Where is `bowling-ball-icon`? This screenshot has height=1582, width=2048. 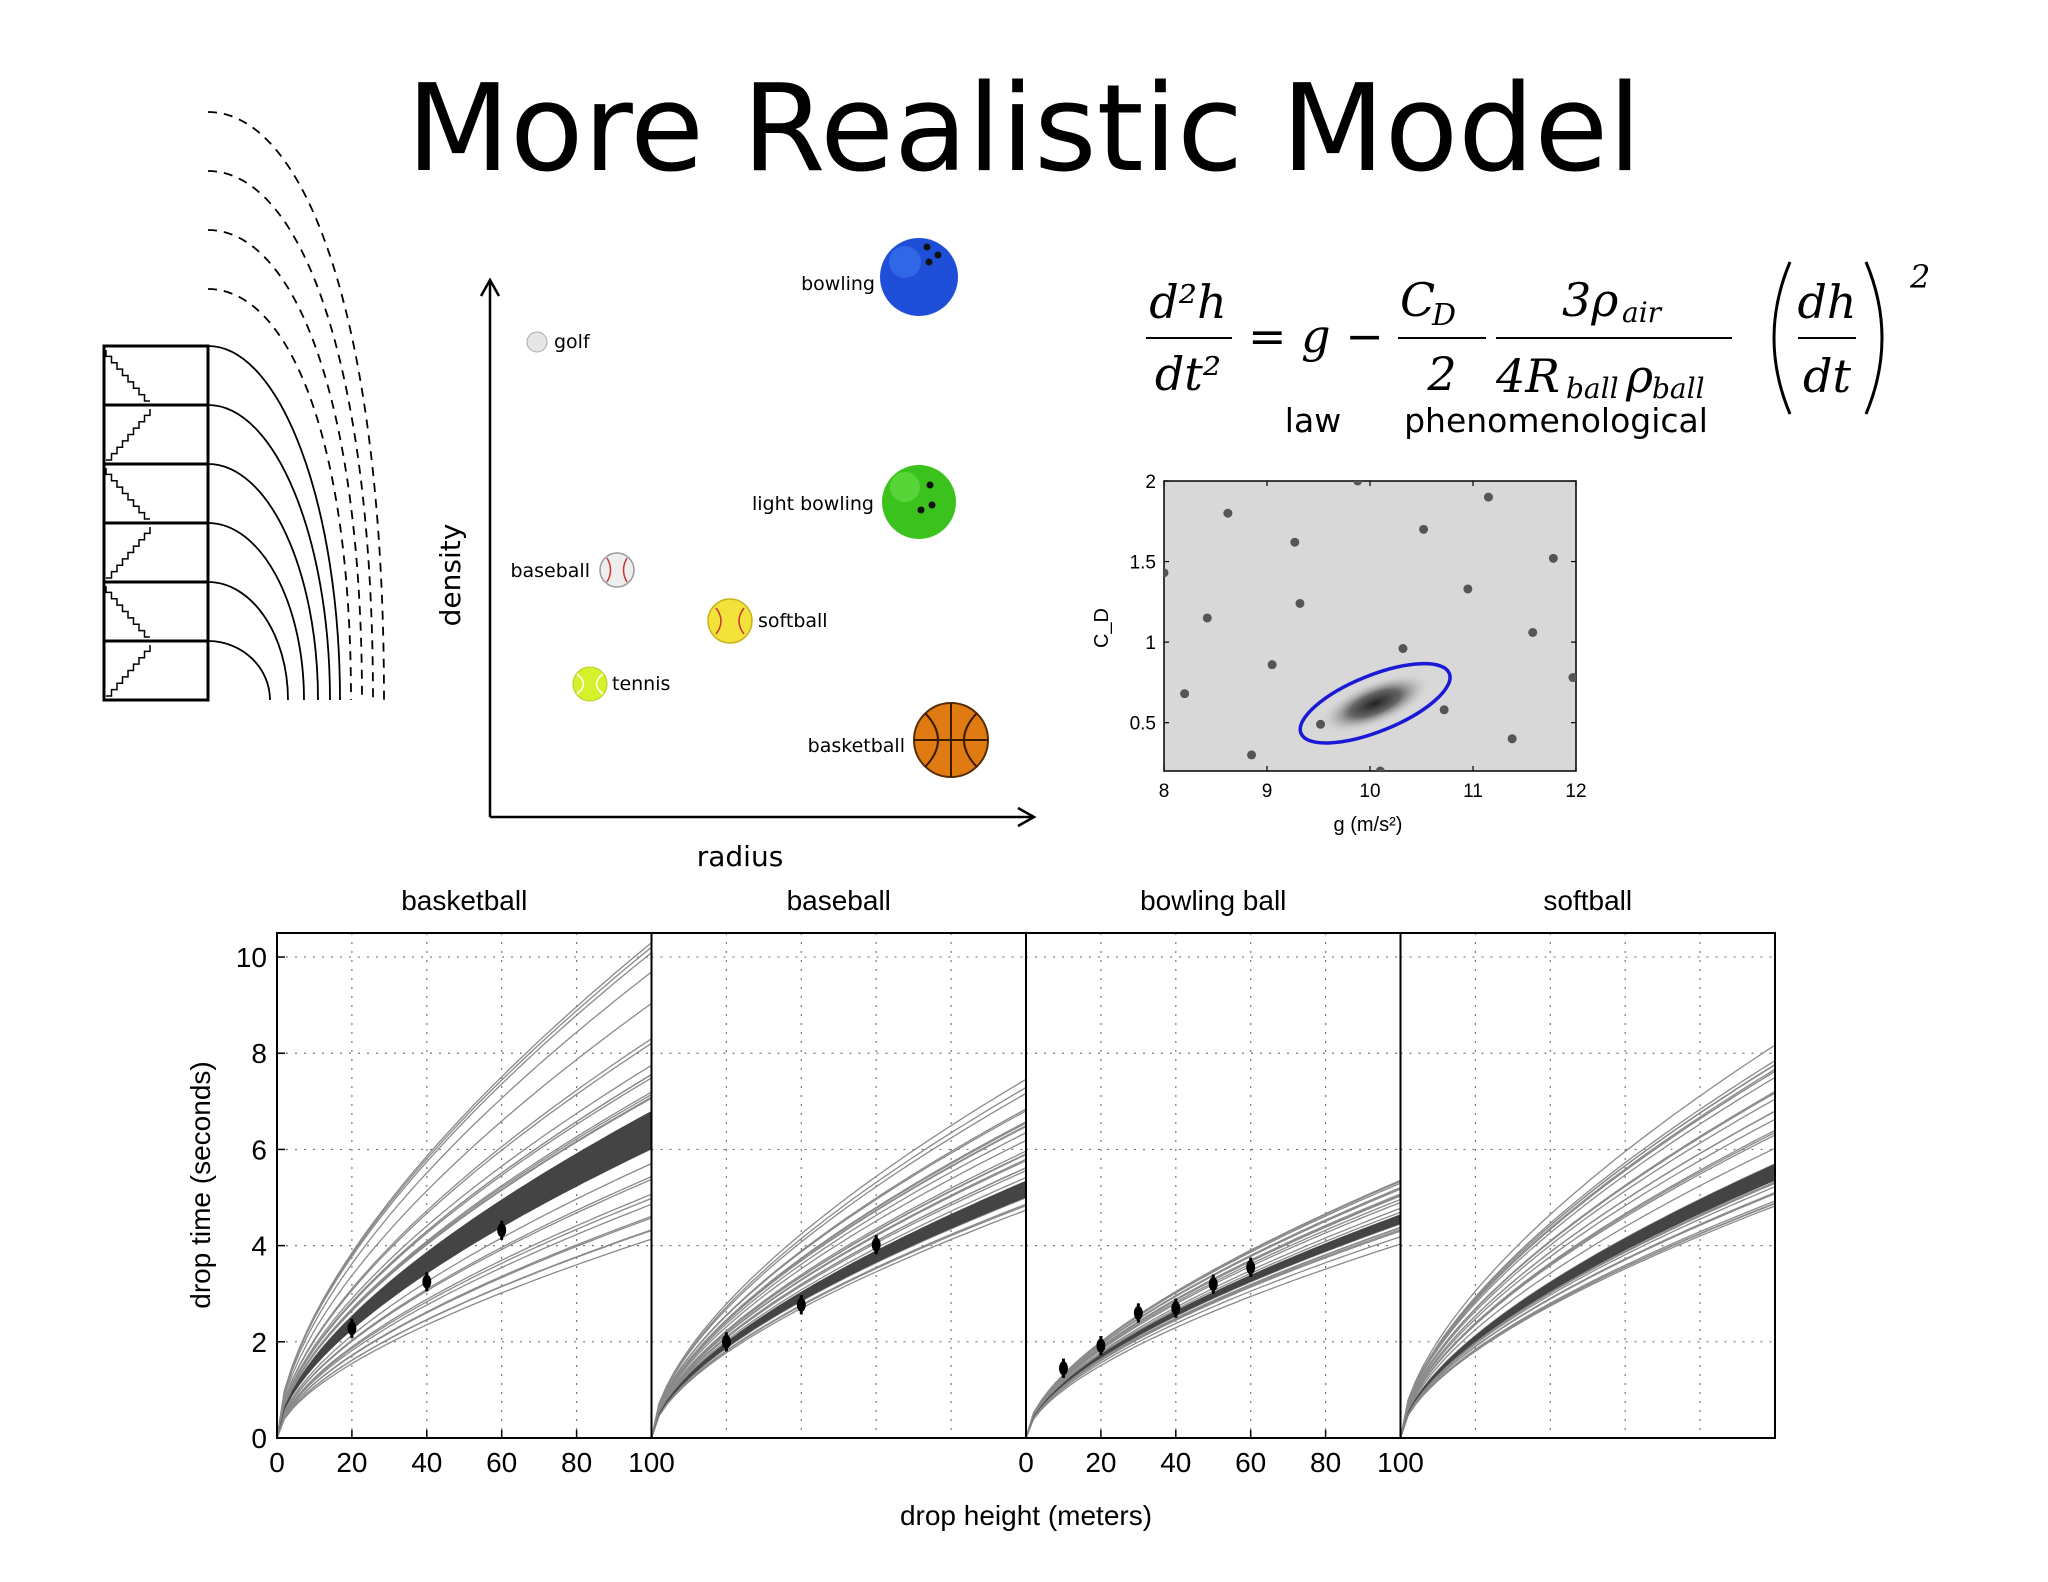 bowling-ball-icon is located at coordinates (919, 277).